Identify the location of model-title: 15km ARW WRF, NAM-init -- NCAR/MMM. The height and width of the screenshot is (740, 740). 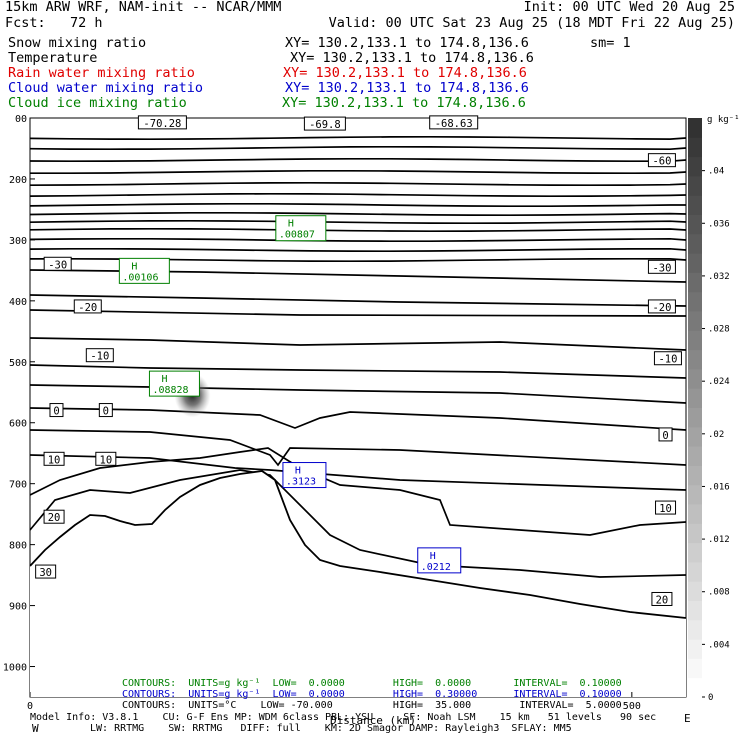
(143, 7).